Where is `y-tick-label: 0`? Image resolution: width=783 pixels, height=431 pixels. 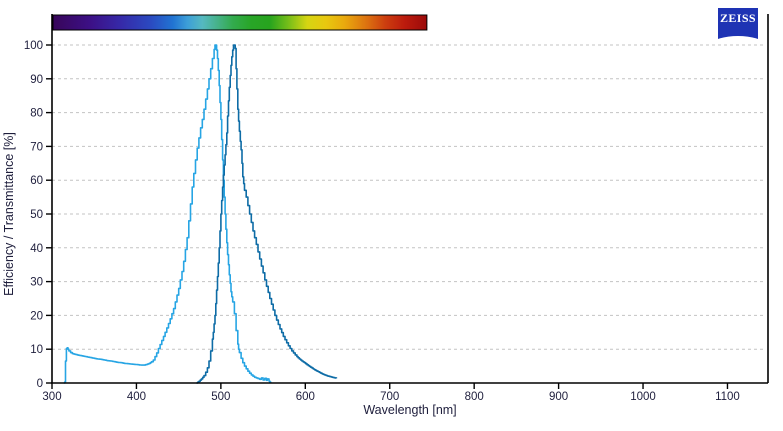
y-tick-label: 0 is located at coordinates (40, 384).